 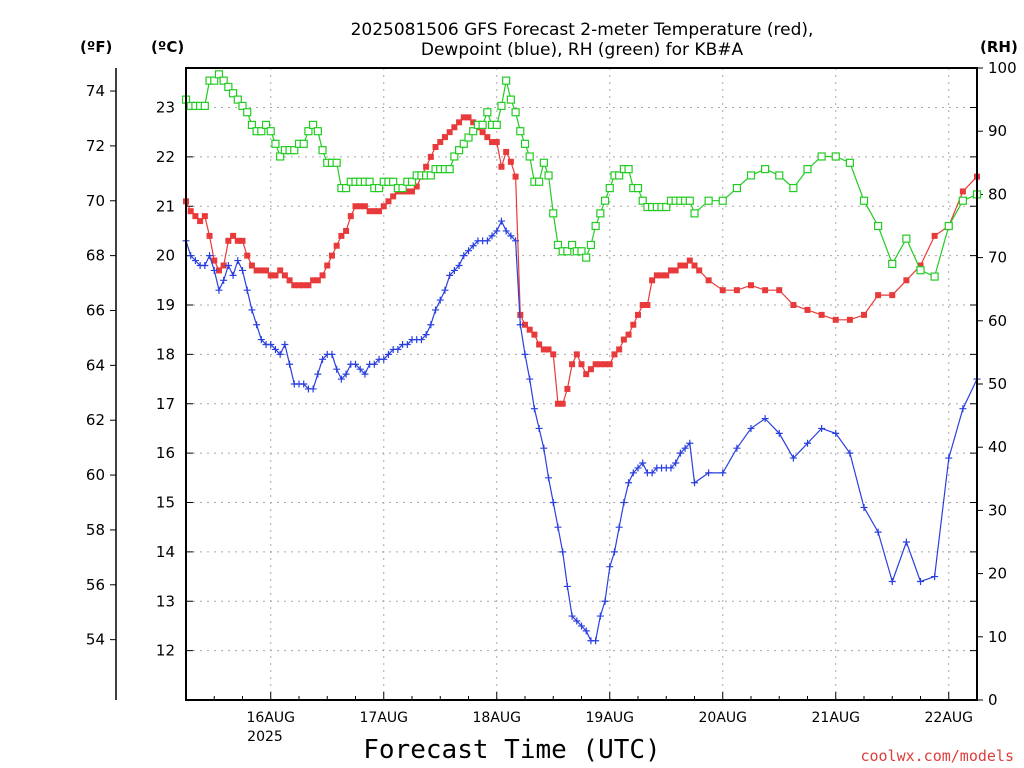 What do you see at coordinates (165, 453) in the screenshot?
I see `celsius-tick-label: 16` at bounding box center [165, 453].